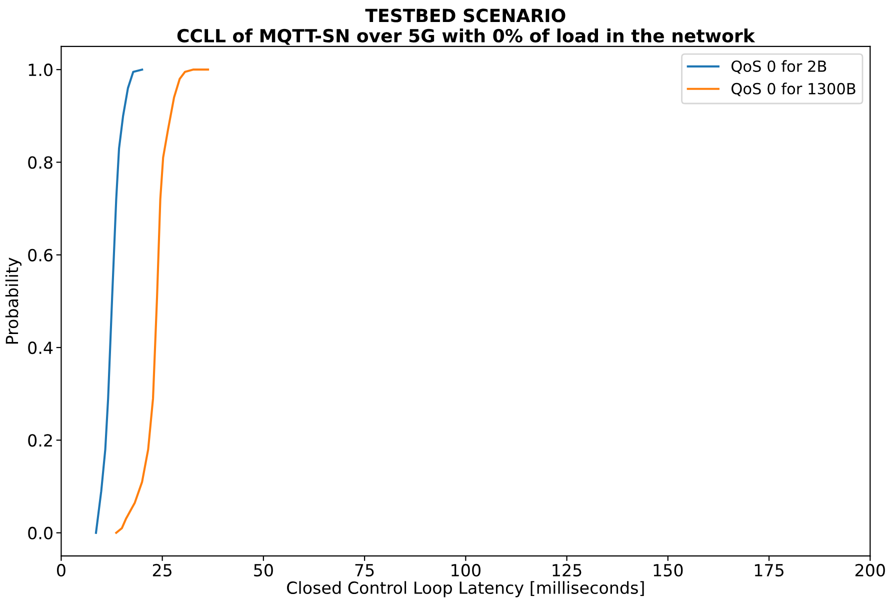  What do you see at coordinates (40, 255) in the screenshot?
I see `y-tick-label: 0.6` at bounding box center [40, 255].